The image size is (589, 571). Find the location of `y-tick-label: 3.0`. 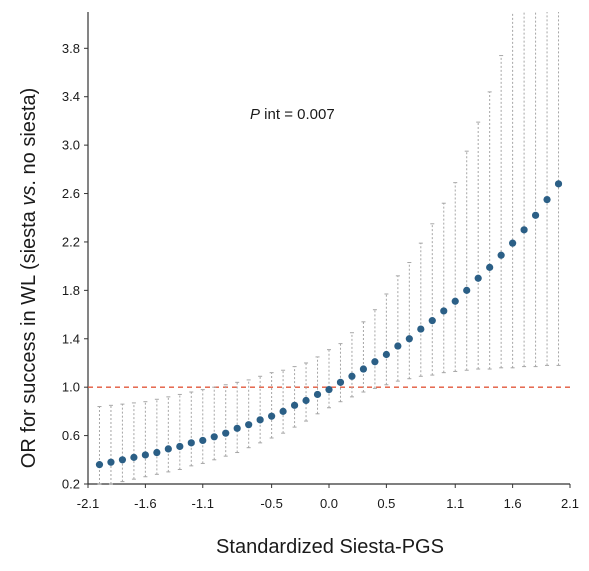

y-tick-label: 3.0 is located at coordinates (71, 145).